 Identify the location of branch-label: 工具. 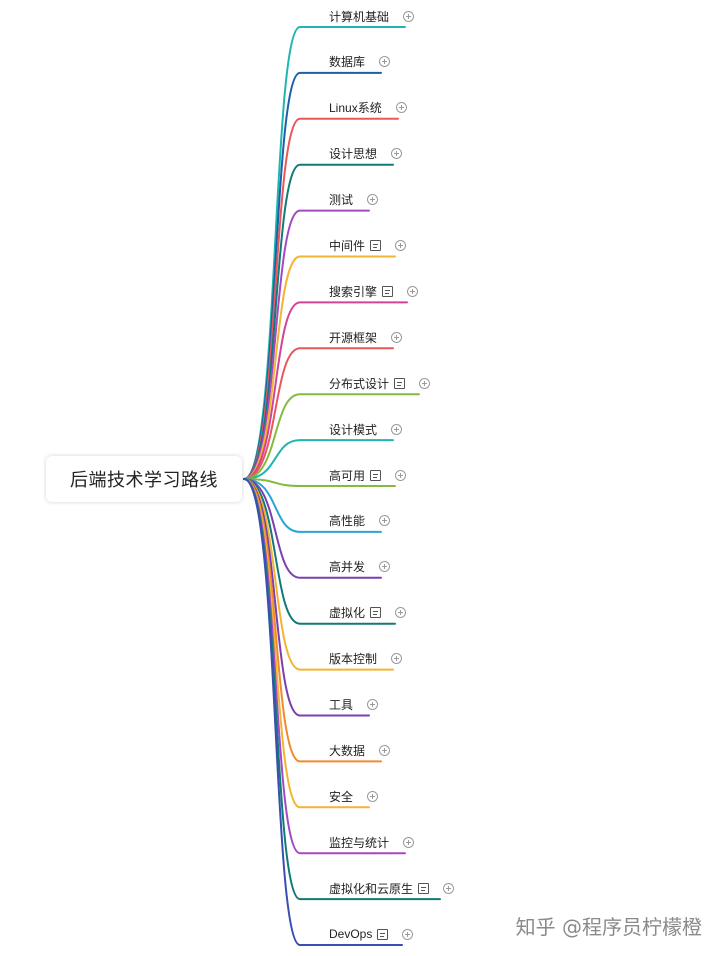
(341, 705).